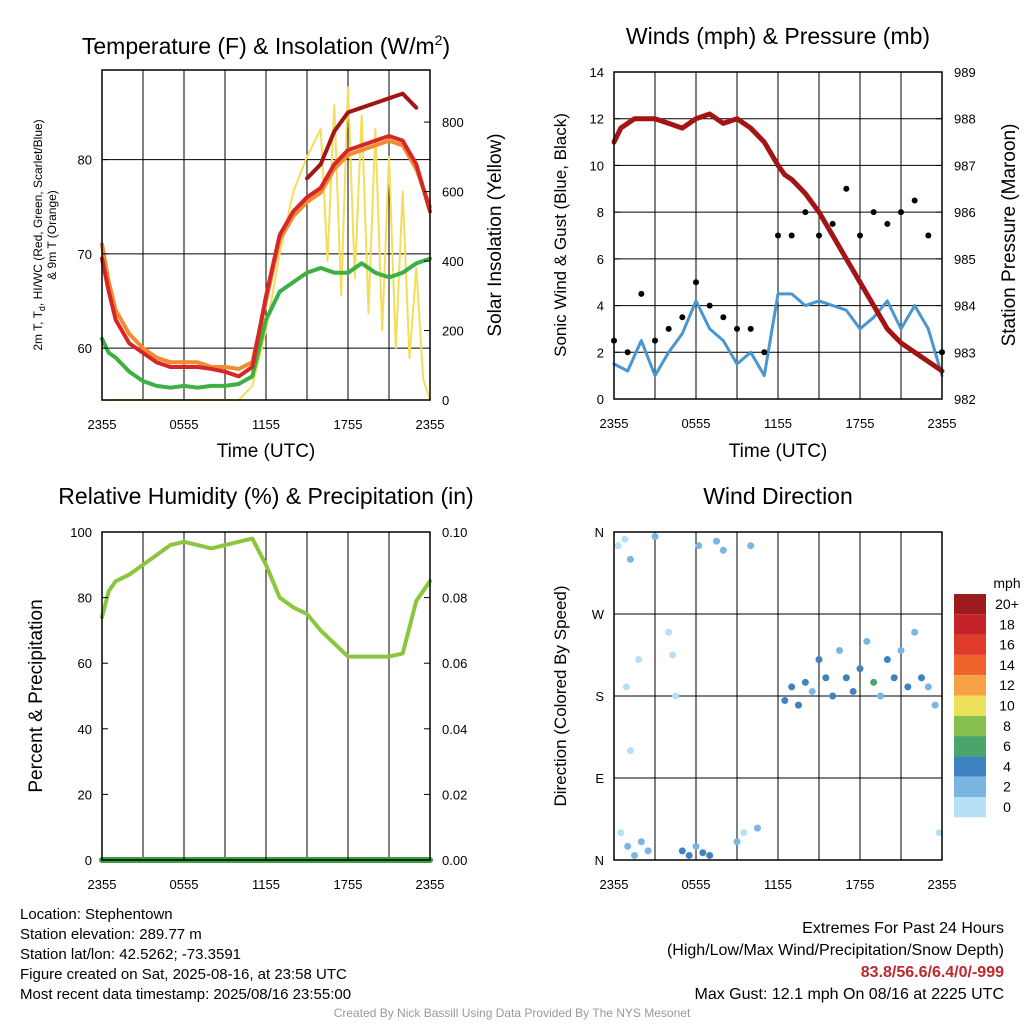 This screenshot has width=1024, height=1024. I want to click on max-gust: Max Gust: 12.1 mph On 08/16 at 2225 UTC, so click(849, 994).